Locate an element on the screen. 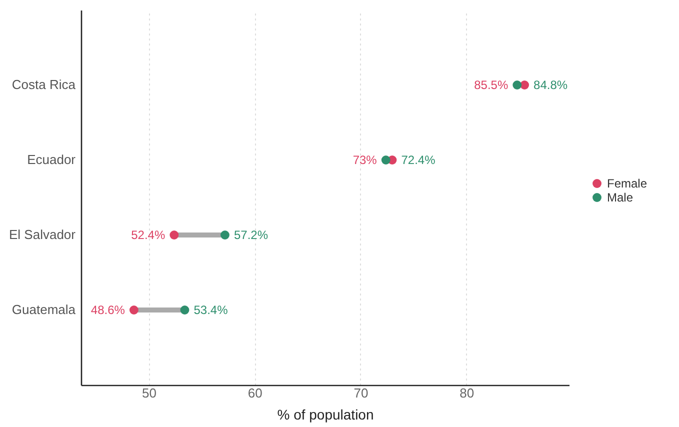  data-label: 72.4% is located at coordinates (418, 160).